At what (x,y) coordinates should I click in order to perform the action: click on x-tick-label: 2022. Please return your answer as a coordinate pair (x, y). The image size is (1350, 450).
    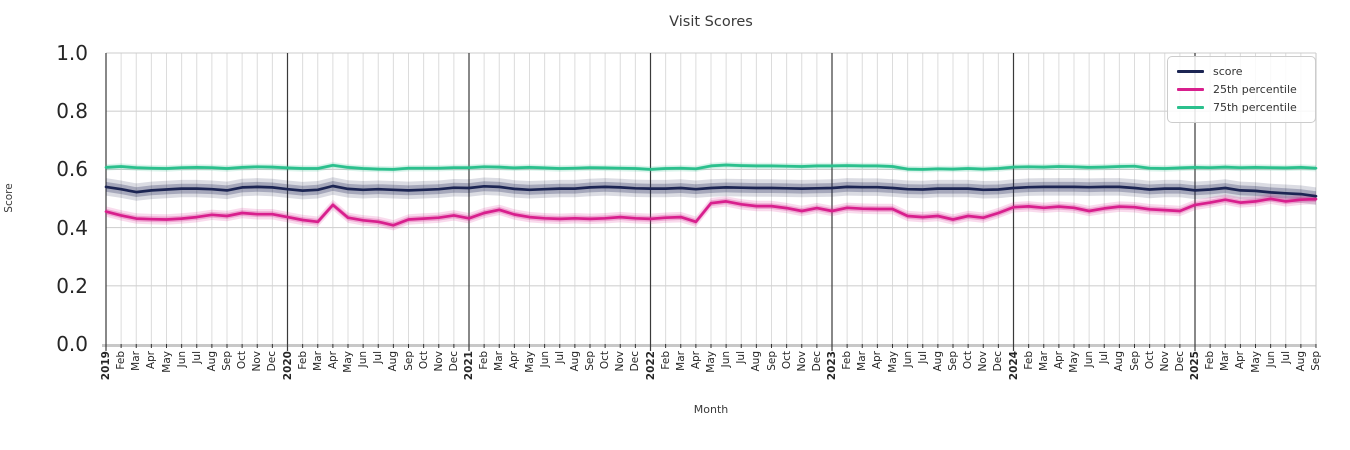
    Looking at the image, I should click on (650, 366).